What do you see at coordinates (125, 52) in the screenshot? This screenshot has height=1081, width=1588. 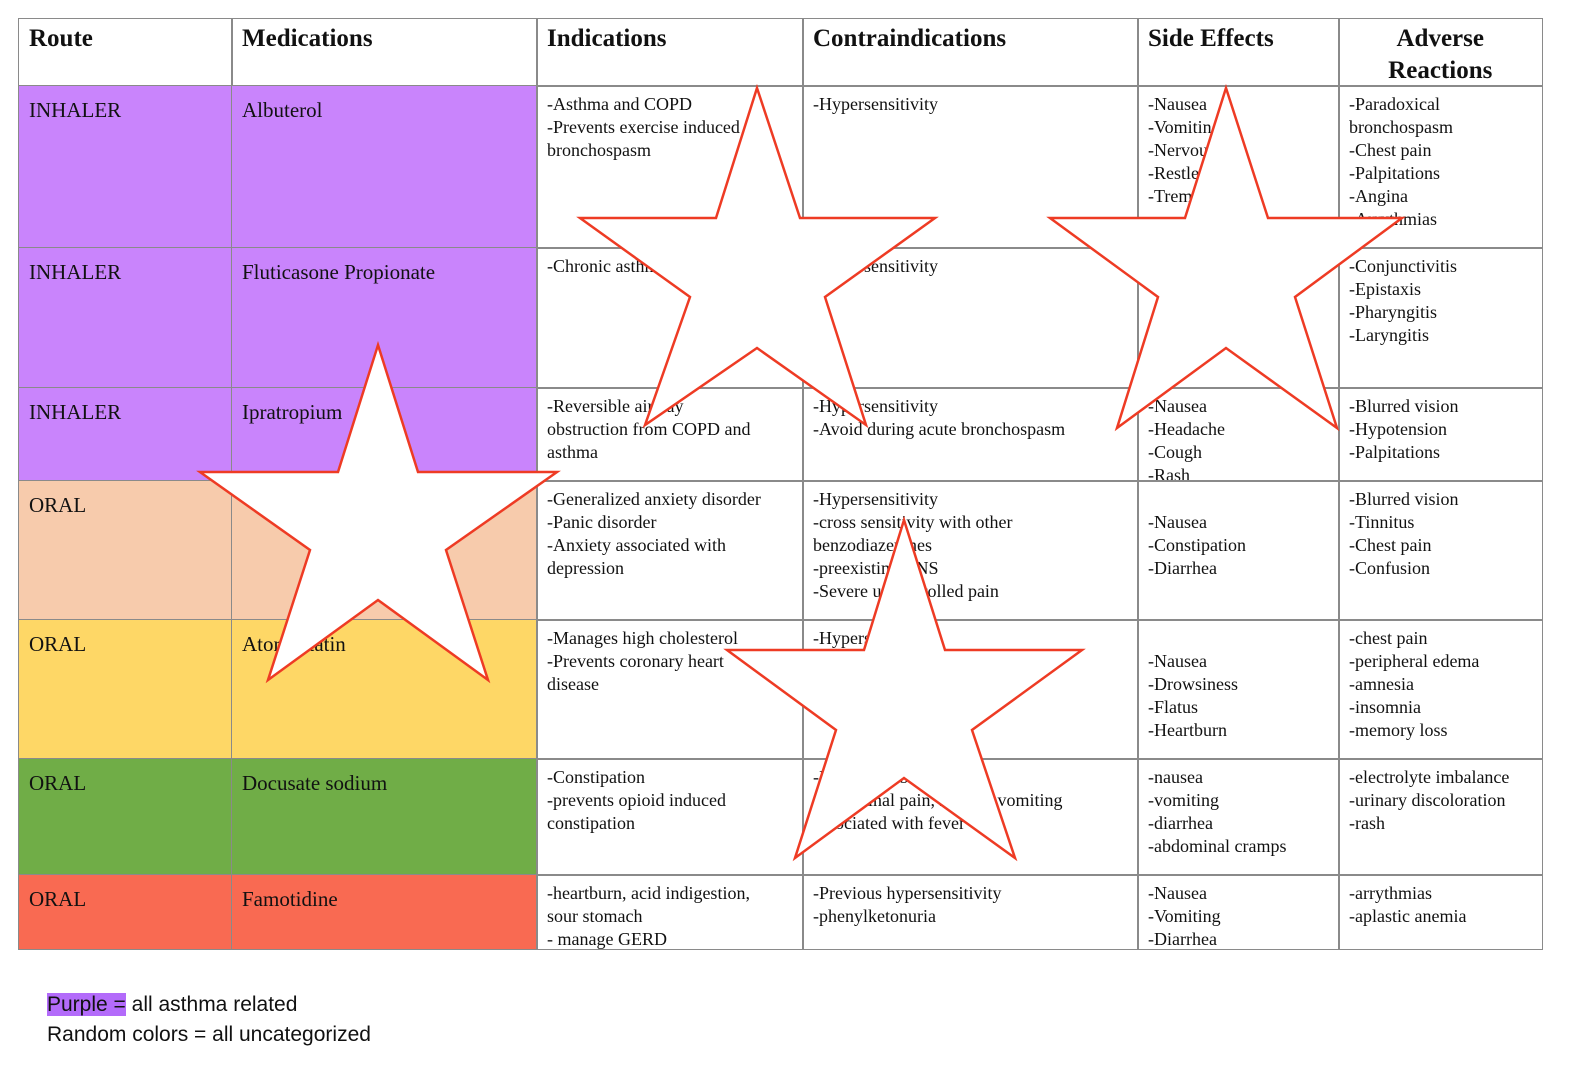 I see `header-cell: Route` at bounding box center [125, 52].